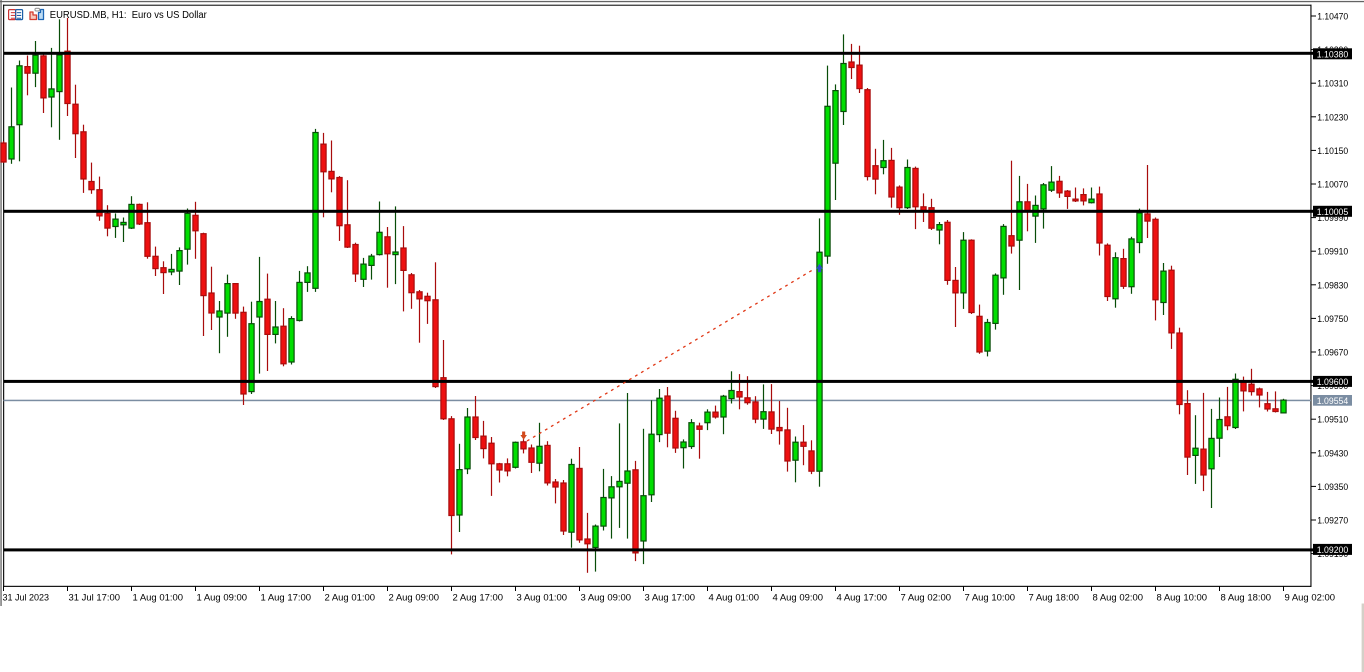 The height and width of the screenshot is (672, 1364). What do you see at coordinates (1118, 597) in the screenshot?
I see `svg-text: 8 Aug 02:00` at bounding box center [1118, 597].